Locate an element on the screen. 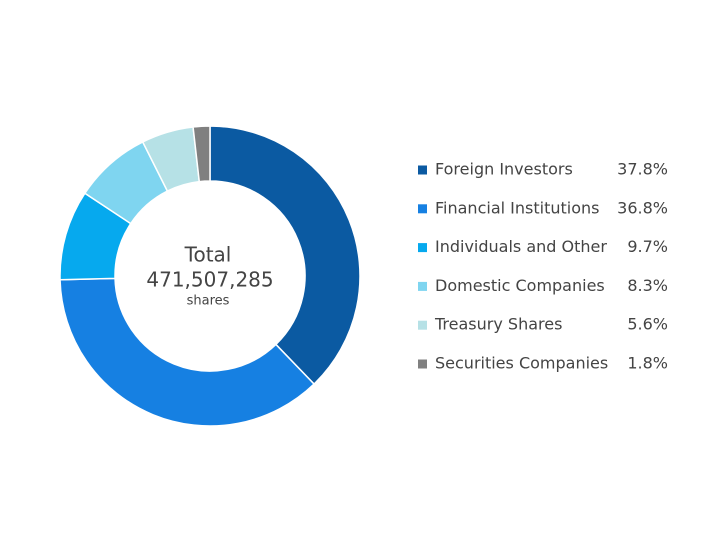 This screenshot has width=720, height=540. legend-label: Securities Companies is located at coordinates (521, 363).